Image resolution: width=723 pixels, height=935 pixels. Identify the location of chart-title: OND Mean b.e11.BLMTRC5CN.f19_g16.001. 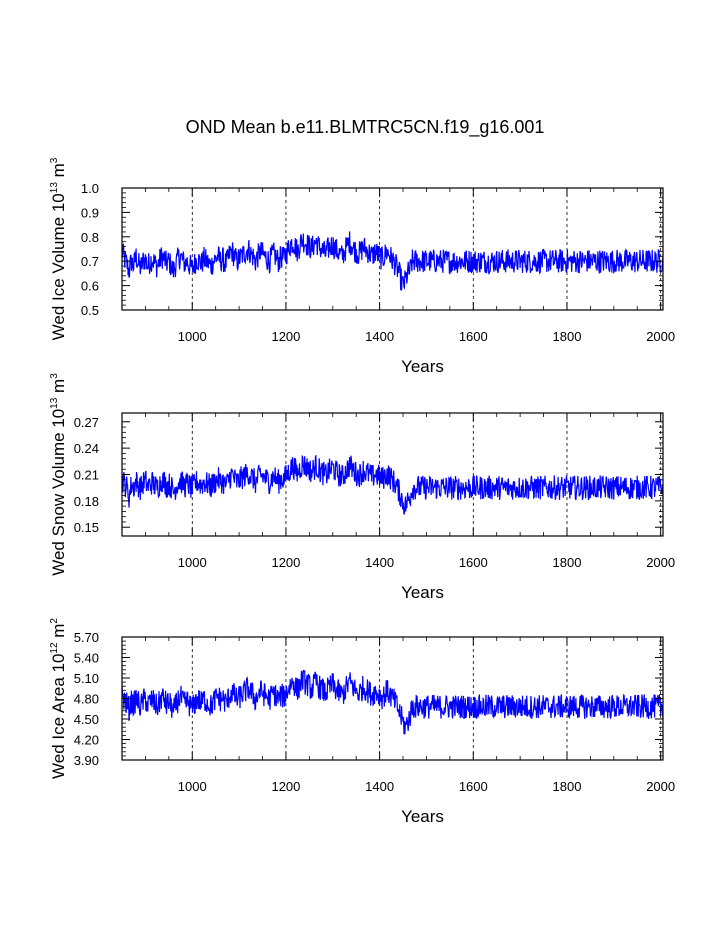
(365, 127).